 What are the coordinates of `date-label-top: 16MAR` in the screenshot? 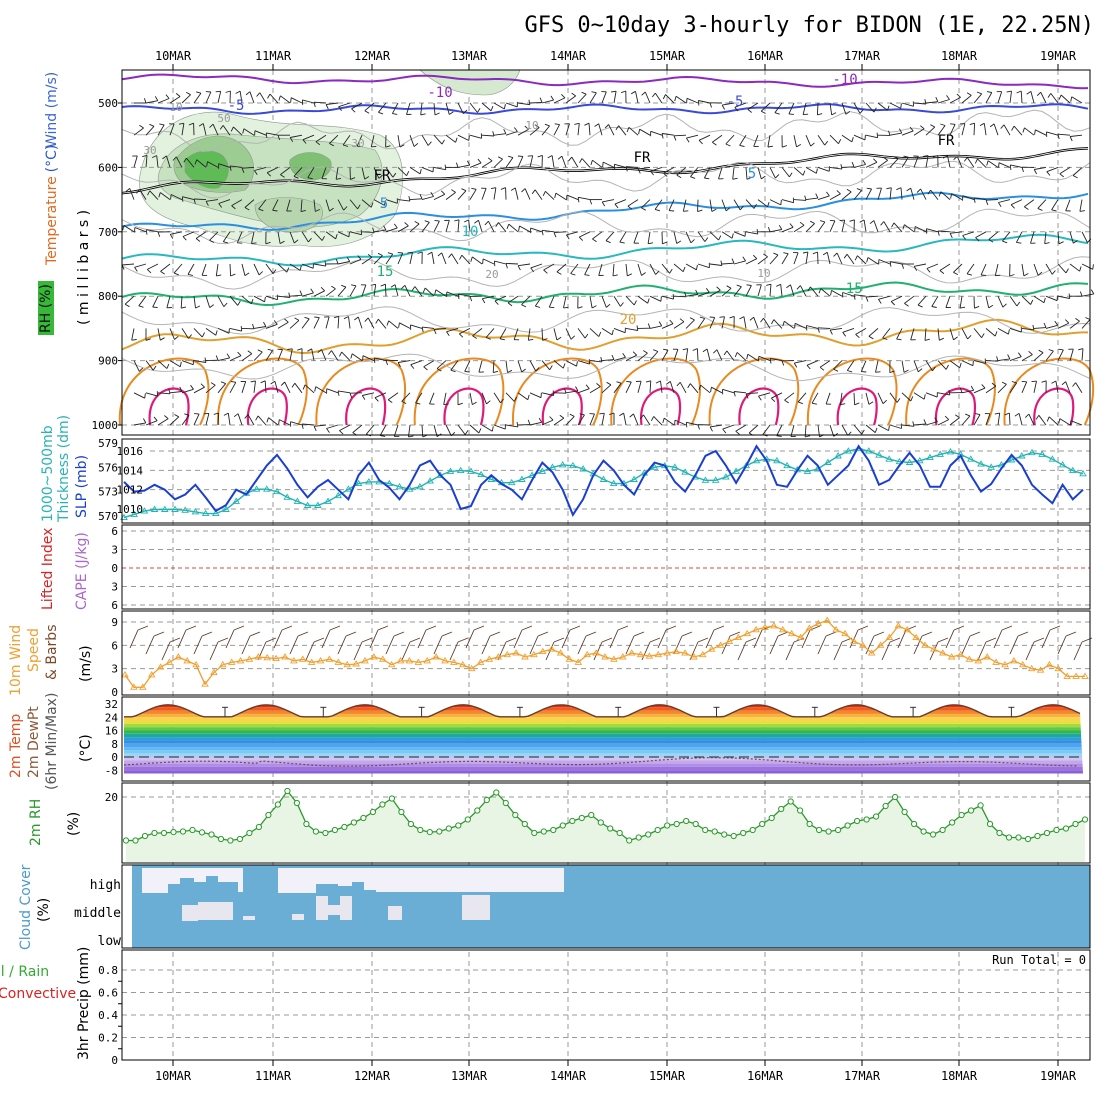 It's located at (765, 56).